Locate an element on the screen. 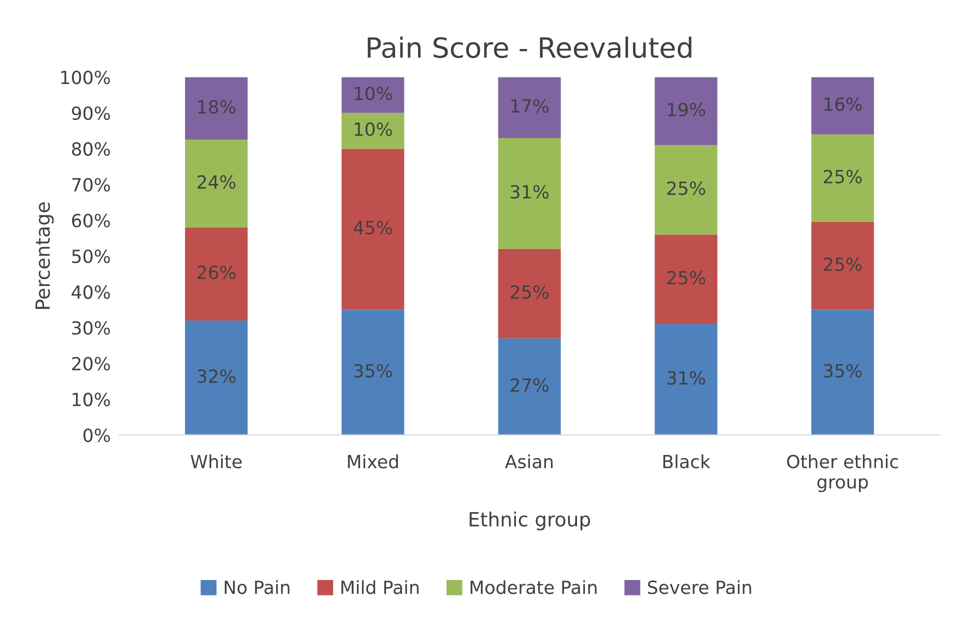 The image size is (954, 617). data-label: 16% is located at coordinates (843, 104).